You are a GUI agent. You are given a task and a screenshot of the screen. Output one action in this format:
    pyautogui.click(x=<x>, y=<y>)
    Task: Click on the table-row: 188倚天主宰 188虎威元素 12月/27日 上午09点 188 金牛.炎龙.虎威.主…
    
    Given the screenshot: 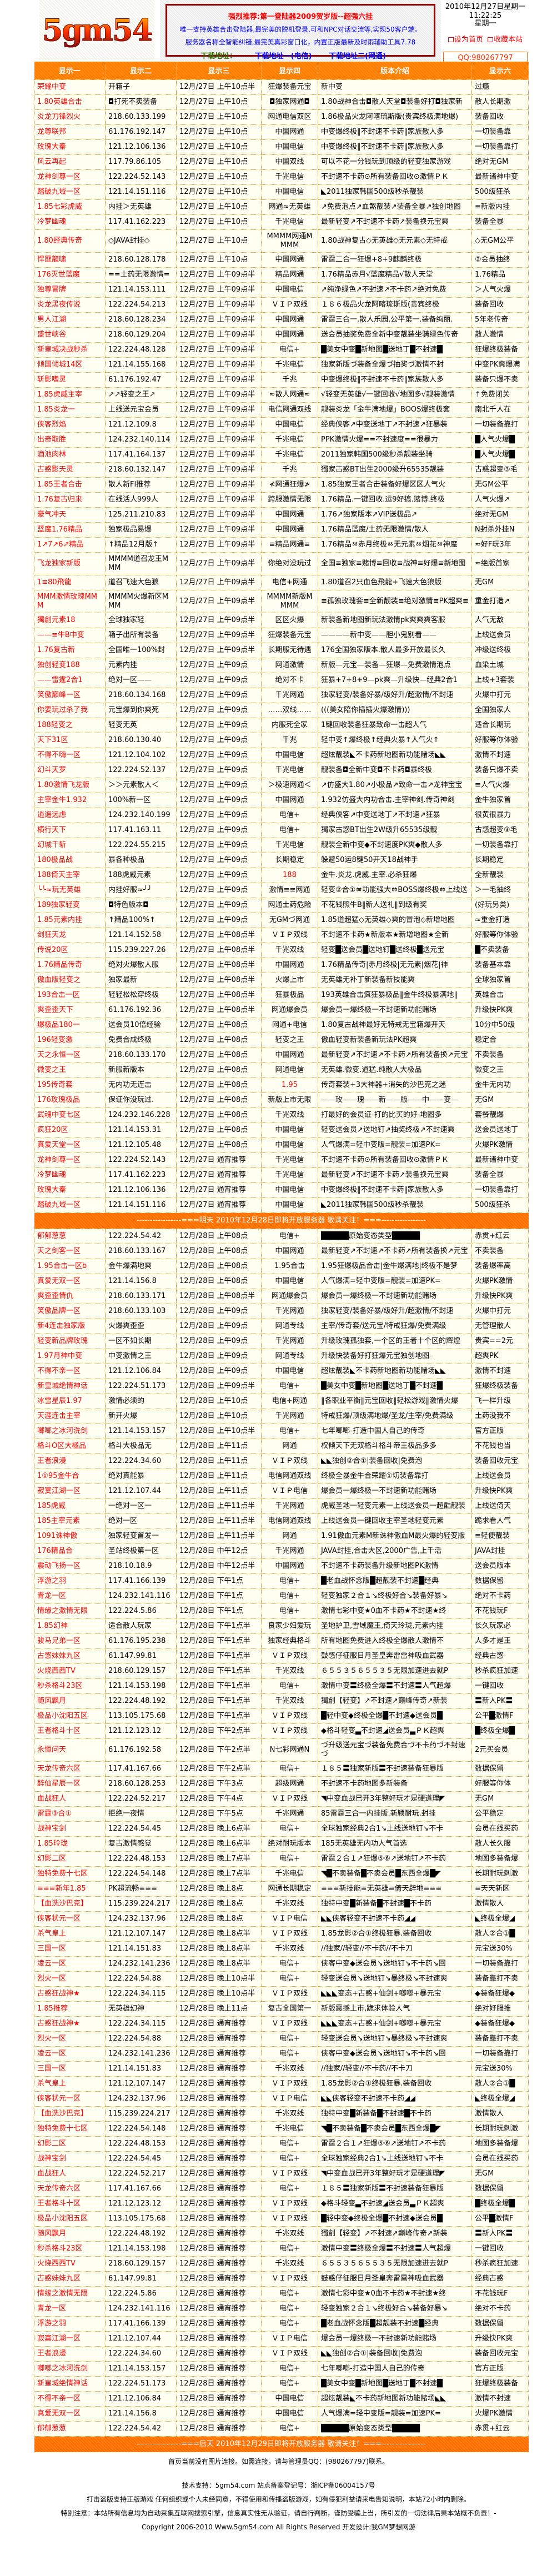 What is the action you would take?
    pyautogui.click(x=281, y=875)
    